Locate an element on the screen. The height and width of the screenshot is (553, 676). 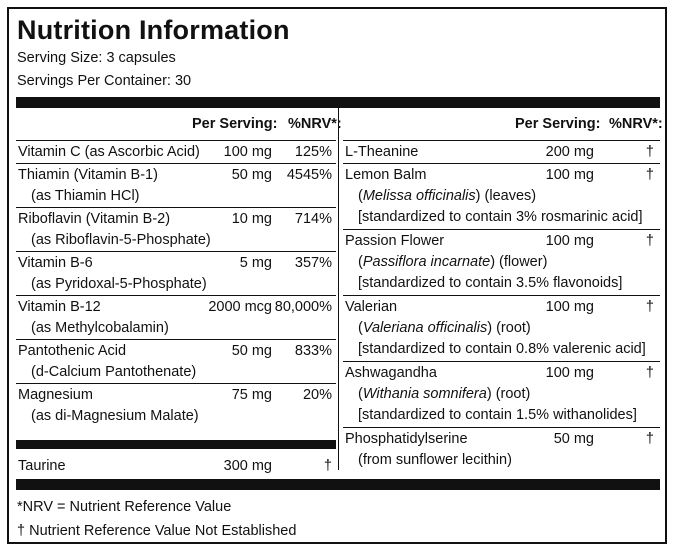
table-row: Vitamin C (as Ascorbic Acid) 100 mg 125% is located at coordinates (176, 152).